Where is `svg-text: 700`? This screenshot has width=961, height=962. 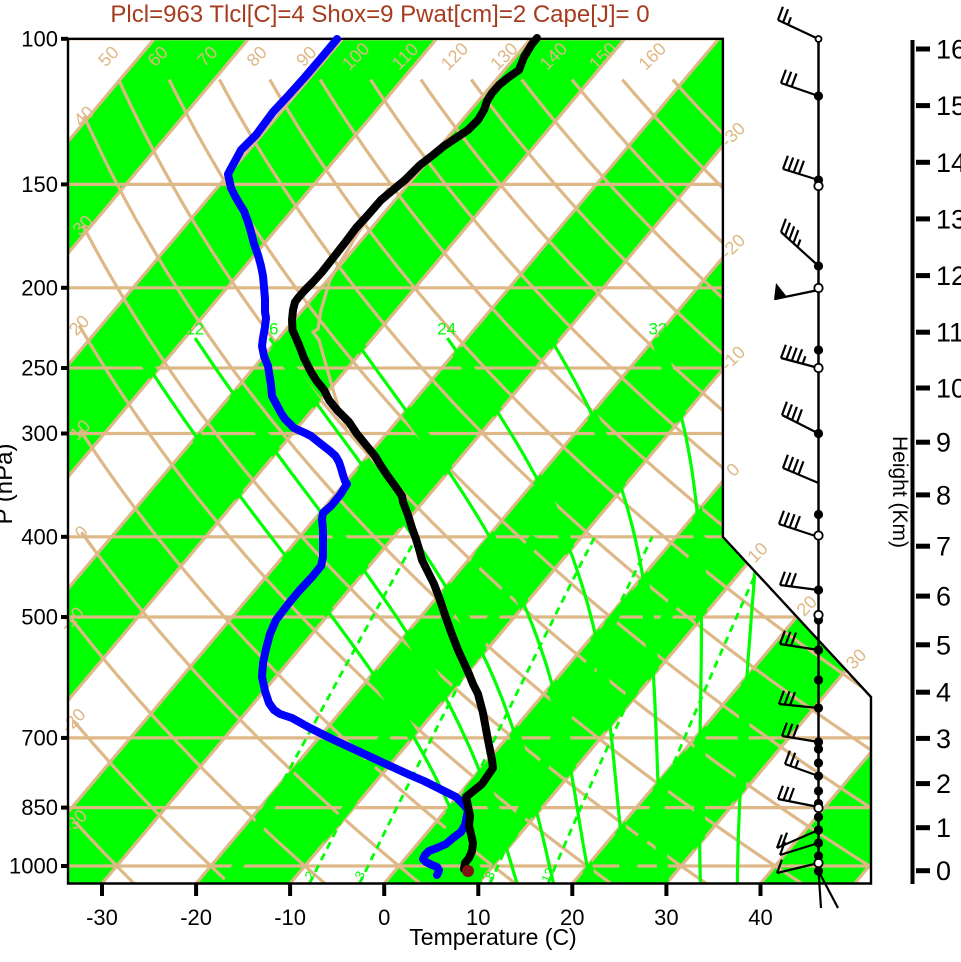 svg-text: 700 is located at coordinates (39, 737).